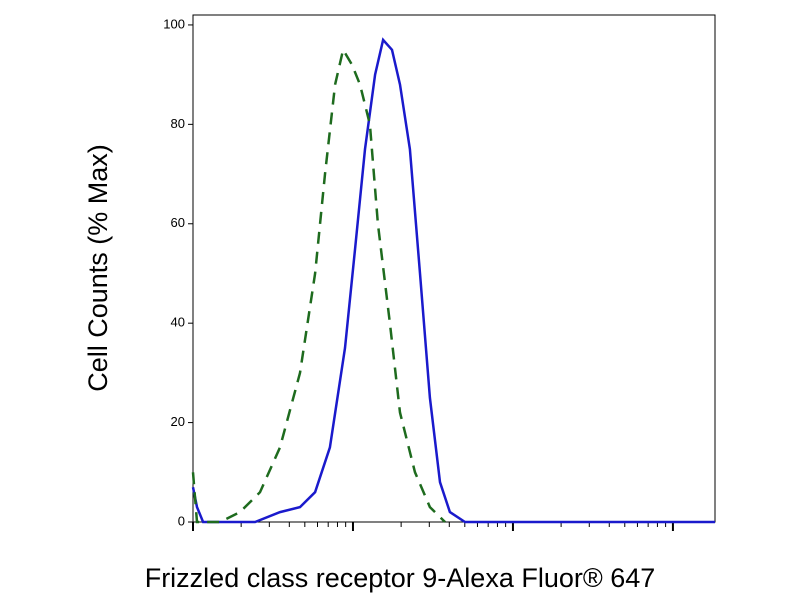 This screenshot has height=600, width=800. What do you see at coordinates (98, 268) in the screenshot?
I see `y-axis-label: Cell Counts (% Max)` at bounding box center [98, 268].